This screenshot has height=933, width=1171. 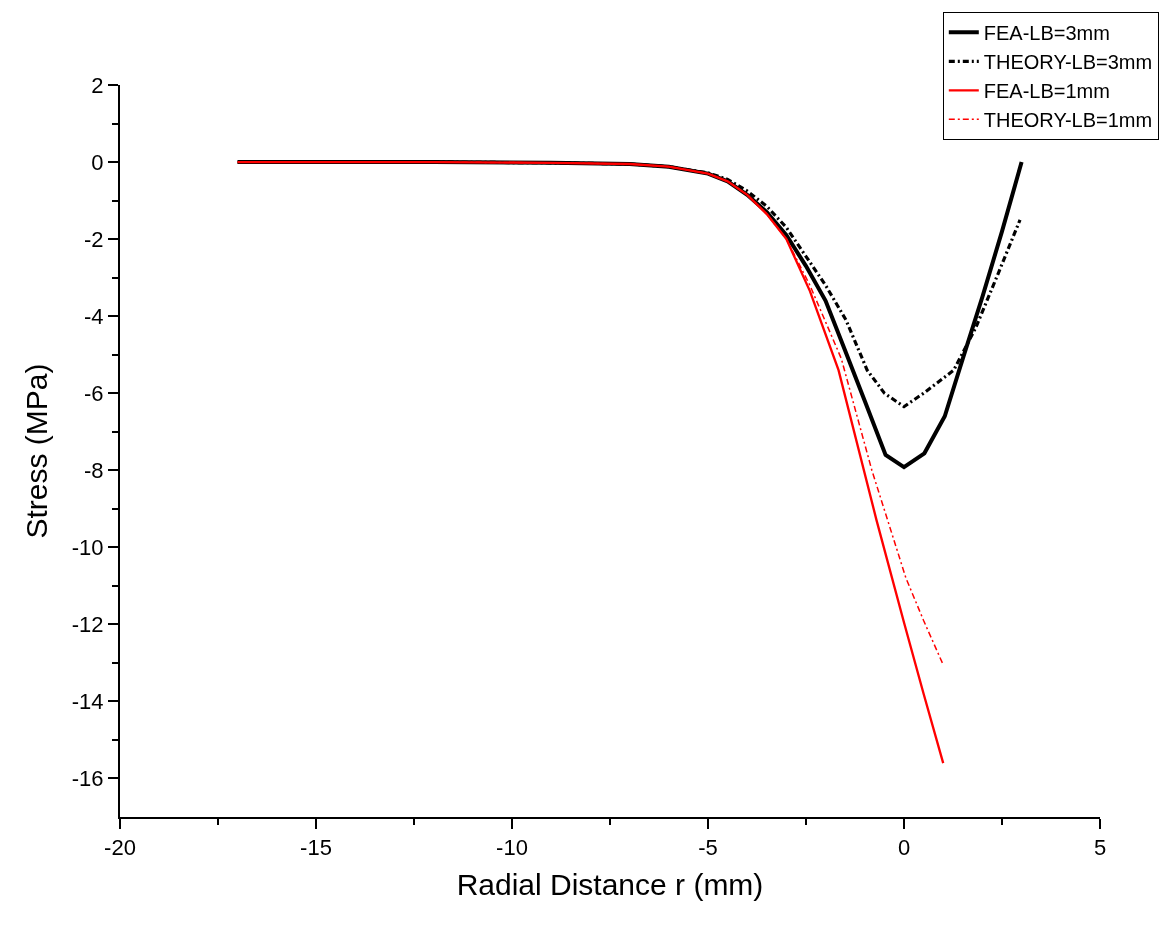 I want to click on y-tick-label: -4, so click(x=94, y=316).